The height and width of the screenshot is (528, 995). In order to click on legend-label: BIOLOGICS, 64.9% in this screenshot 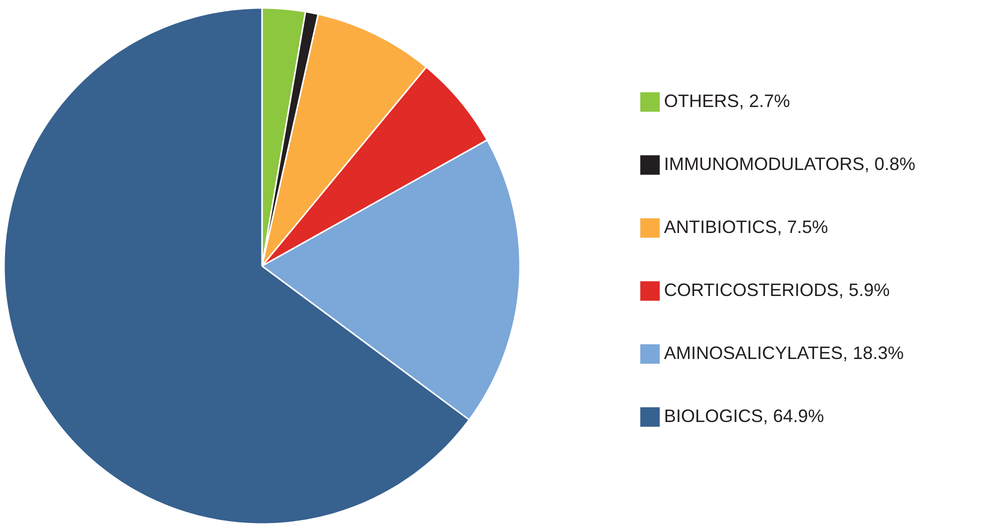, I will do `click(744, 416)`.